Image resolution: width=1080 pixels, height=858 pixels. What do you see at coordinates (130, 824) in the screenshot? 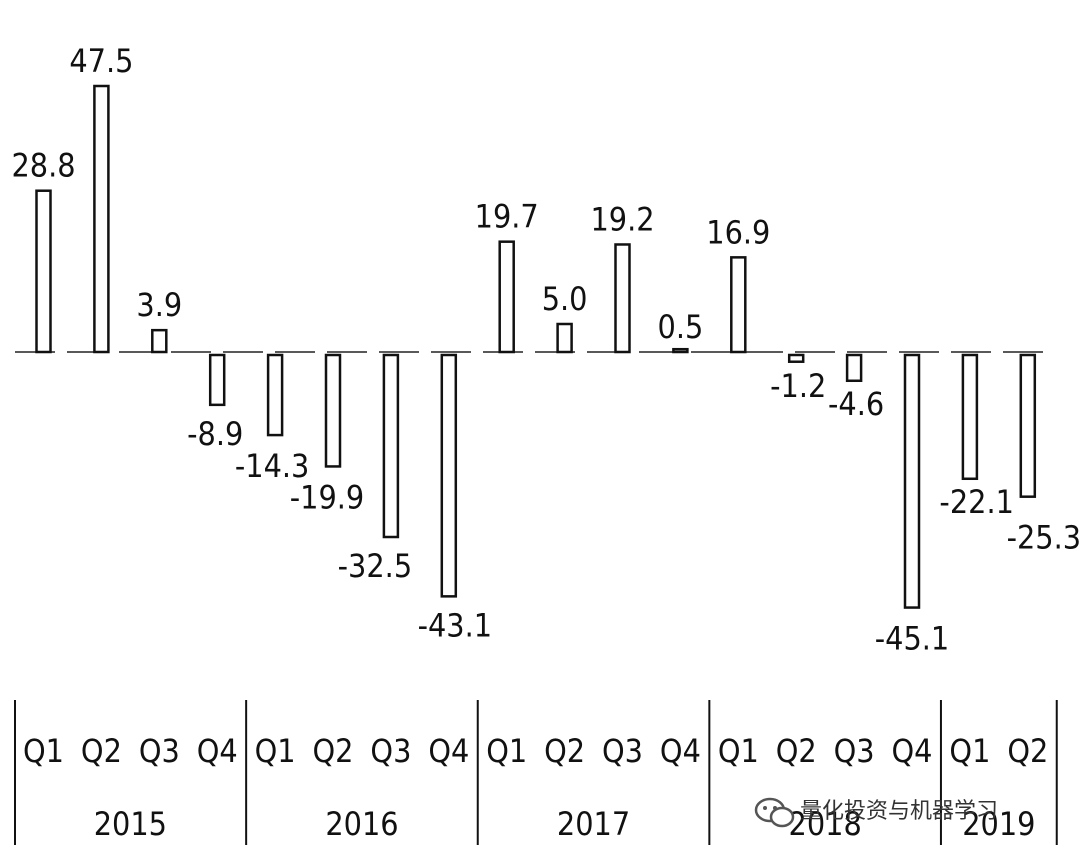
I see `year-label: 2015` at bounding box center [130, 824].